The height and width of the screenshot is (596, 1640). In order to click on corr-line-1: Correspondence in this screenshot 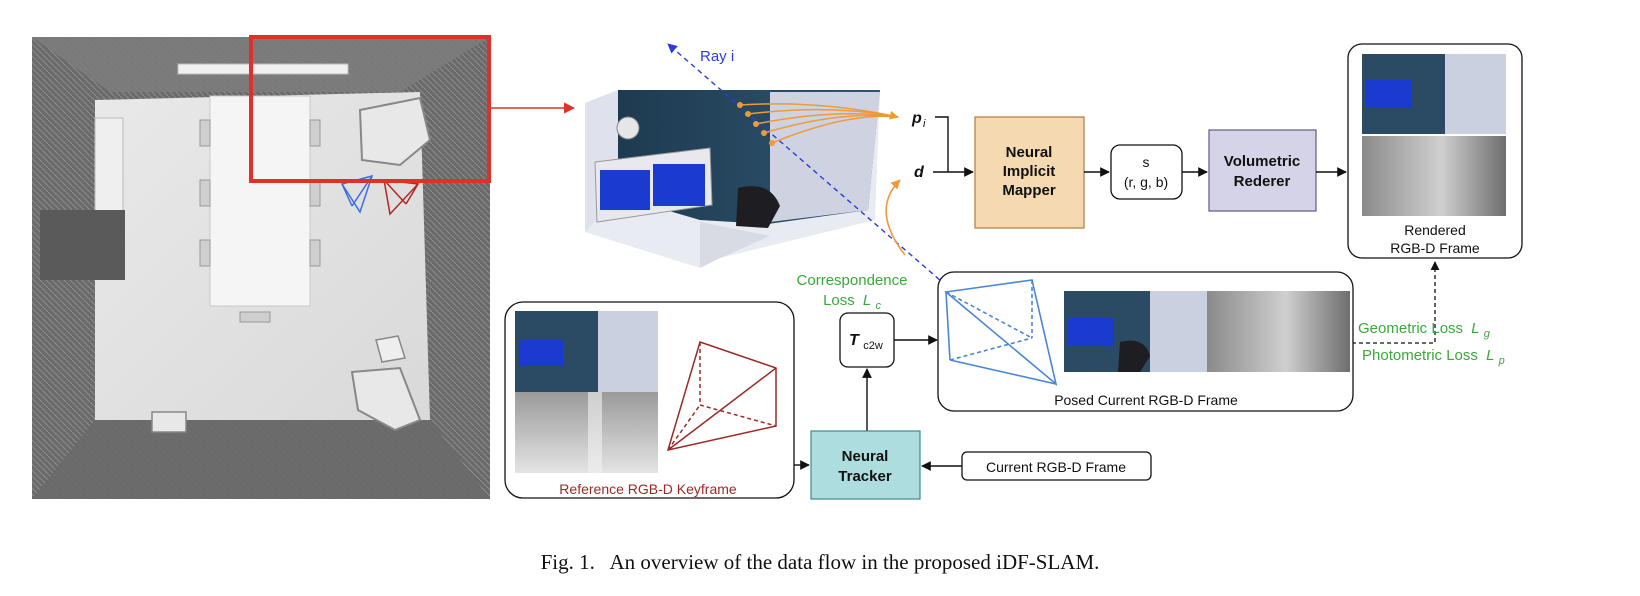, I will do `click(852, 280)`.